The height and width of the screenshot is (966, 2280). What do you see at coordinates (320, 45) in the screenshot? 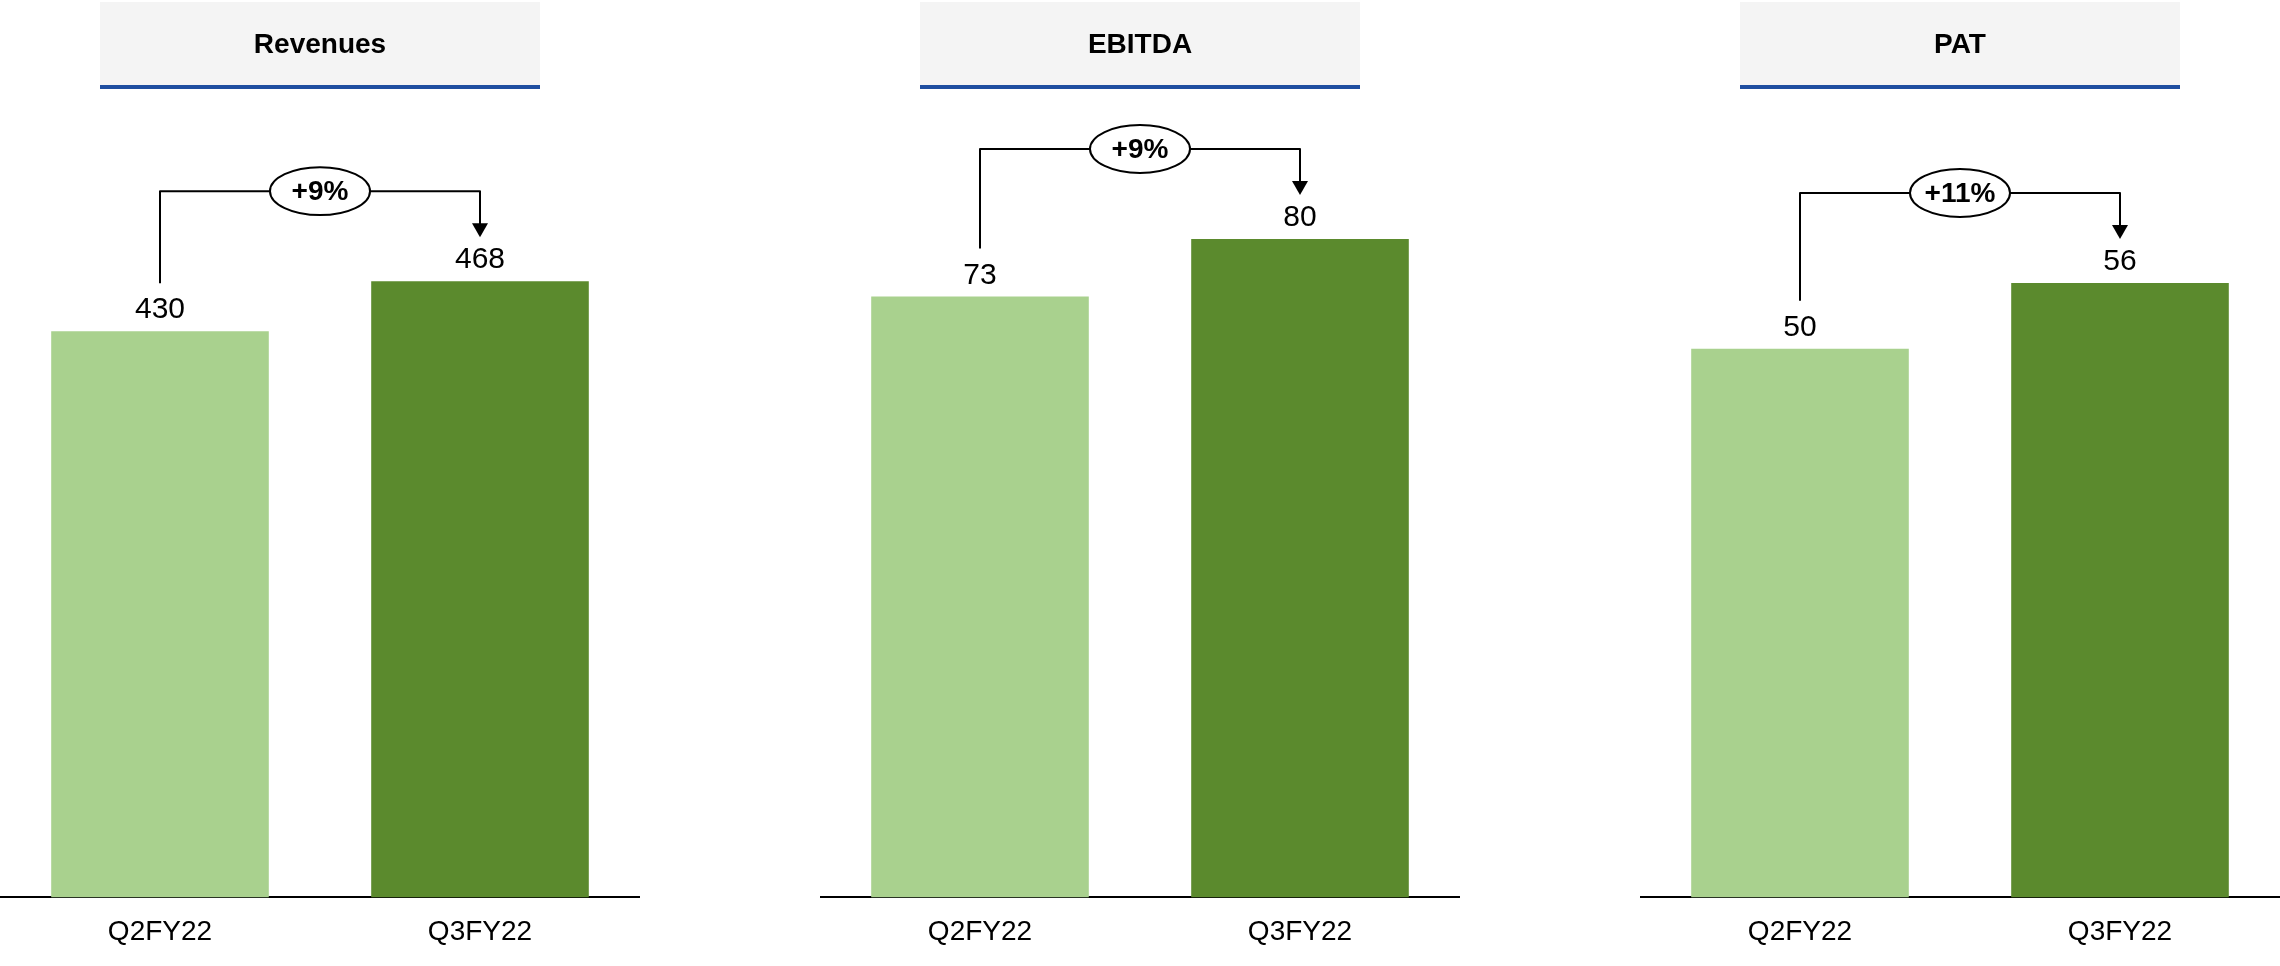
I see `chart-title: Revenues` at bounding box center [320, 45].